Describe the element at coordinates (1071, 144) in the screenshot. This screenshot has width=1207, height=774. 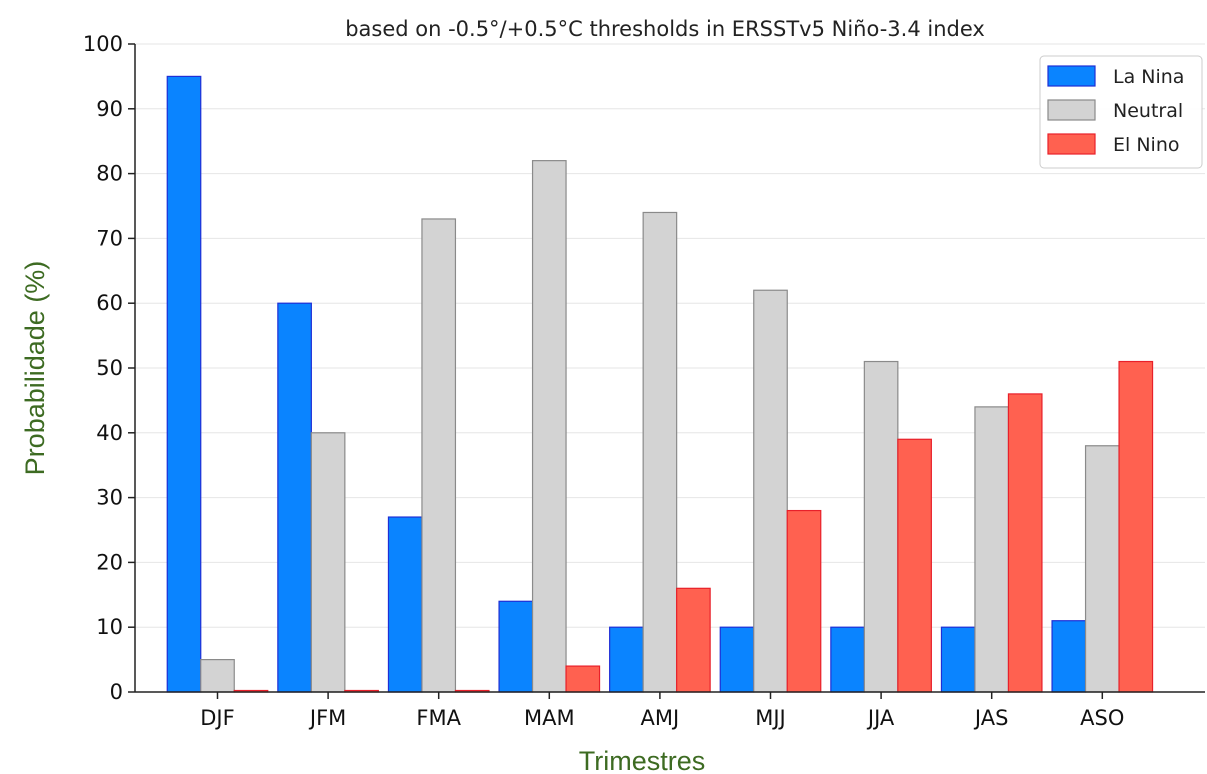
I see `legend-swatch-el-nino` at that location.